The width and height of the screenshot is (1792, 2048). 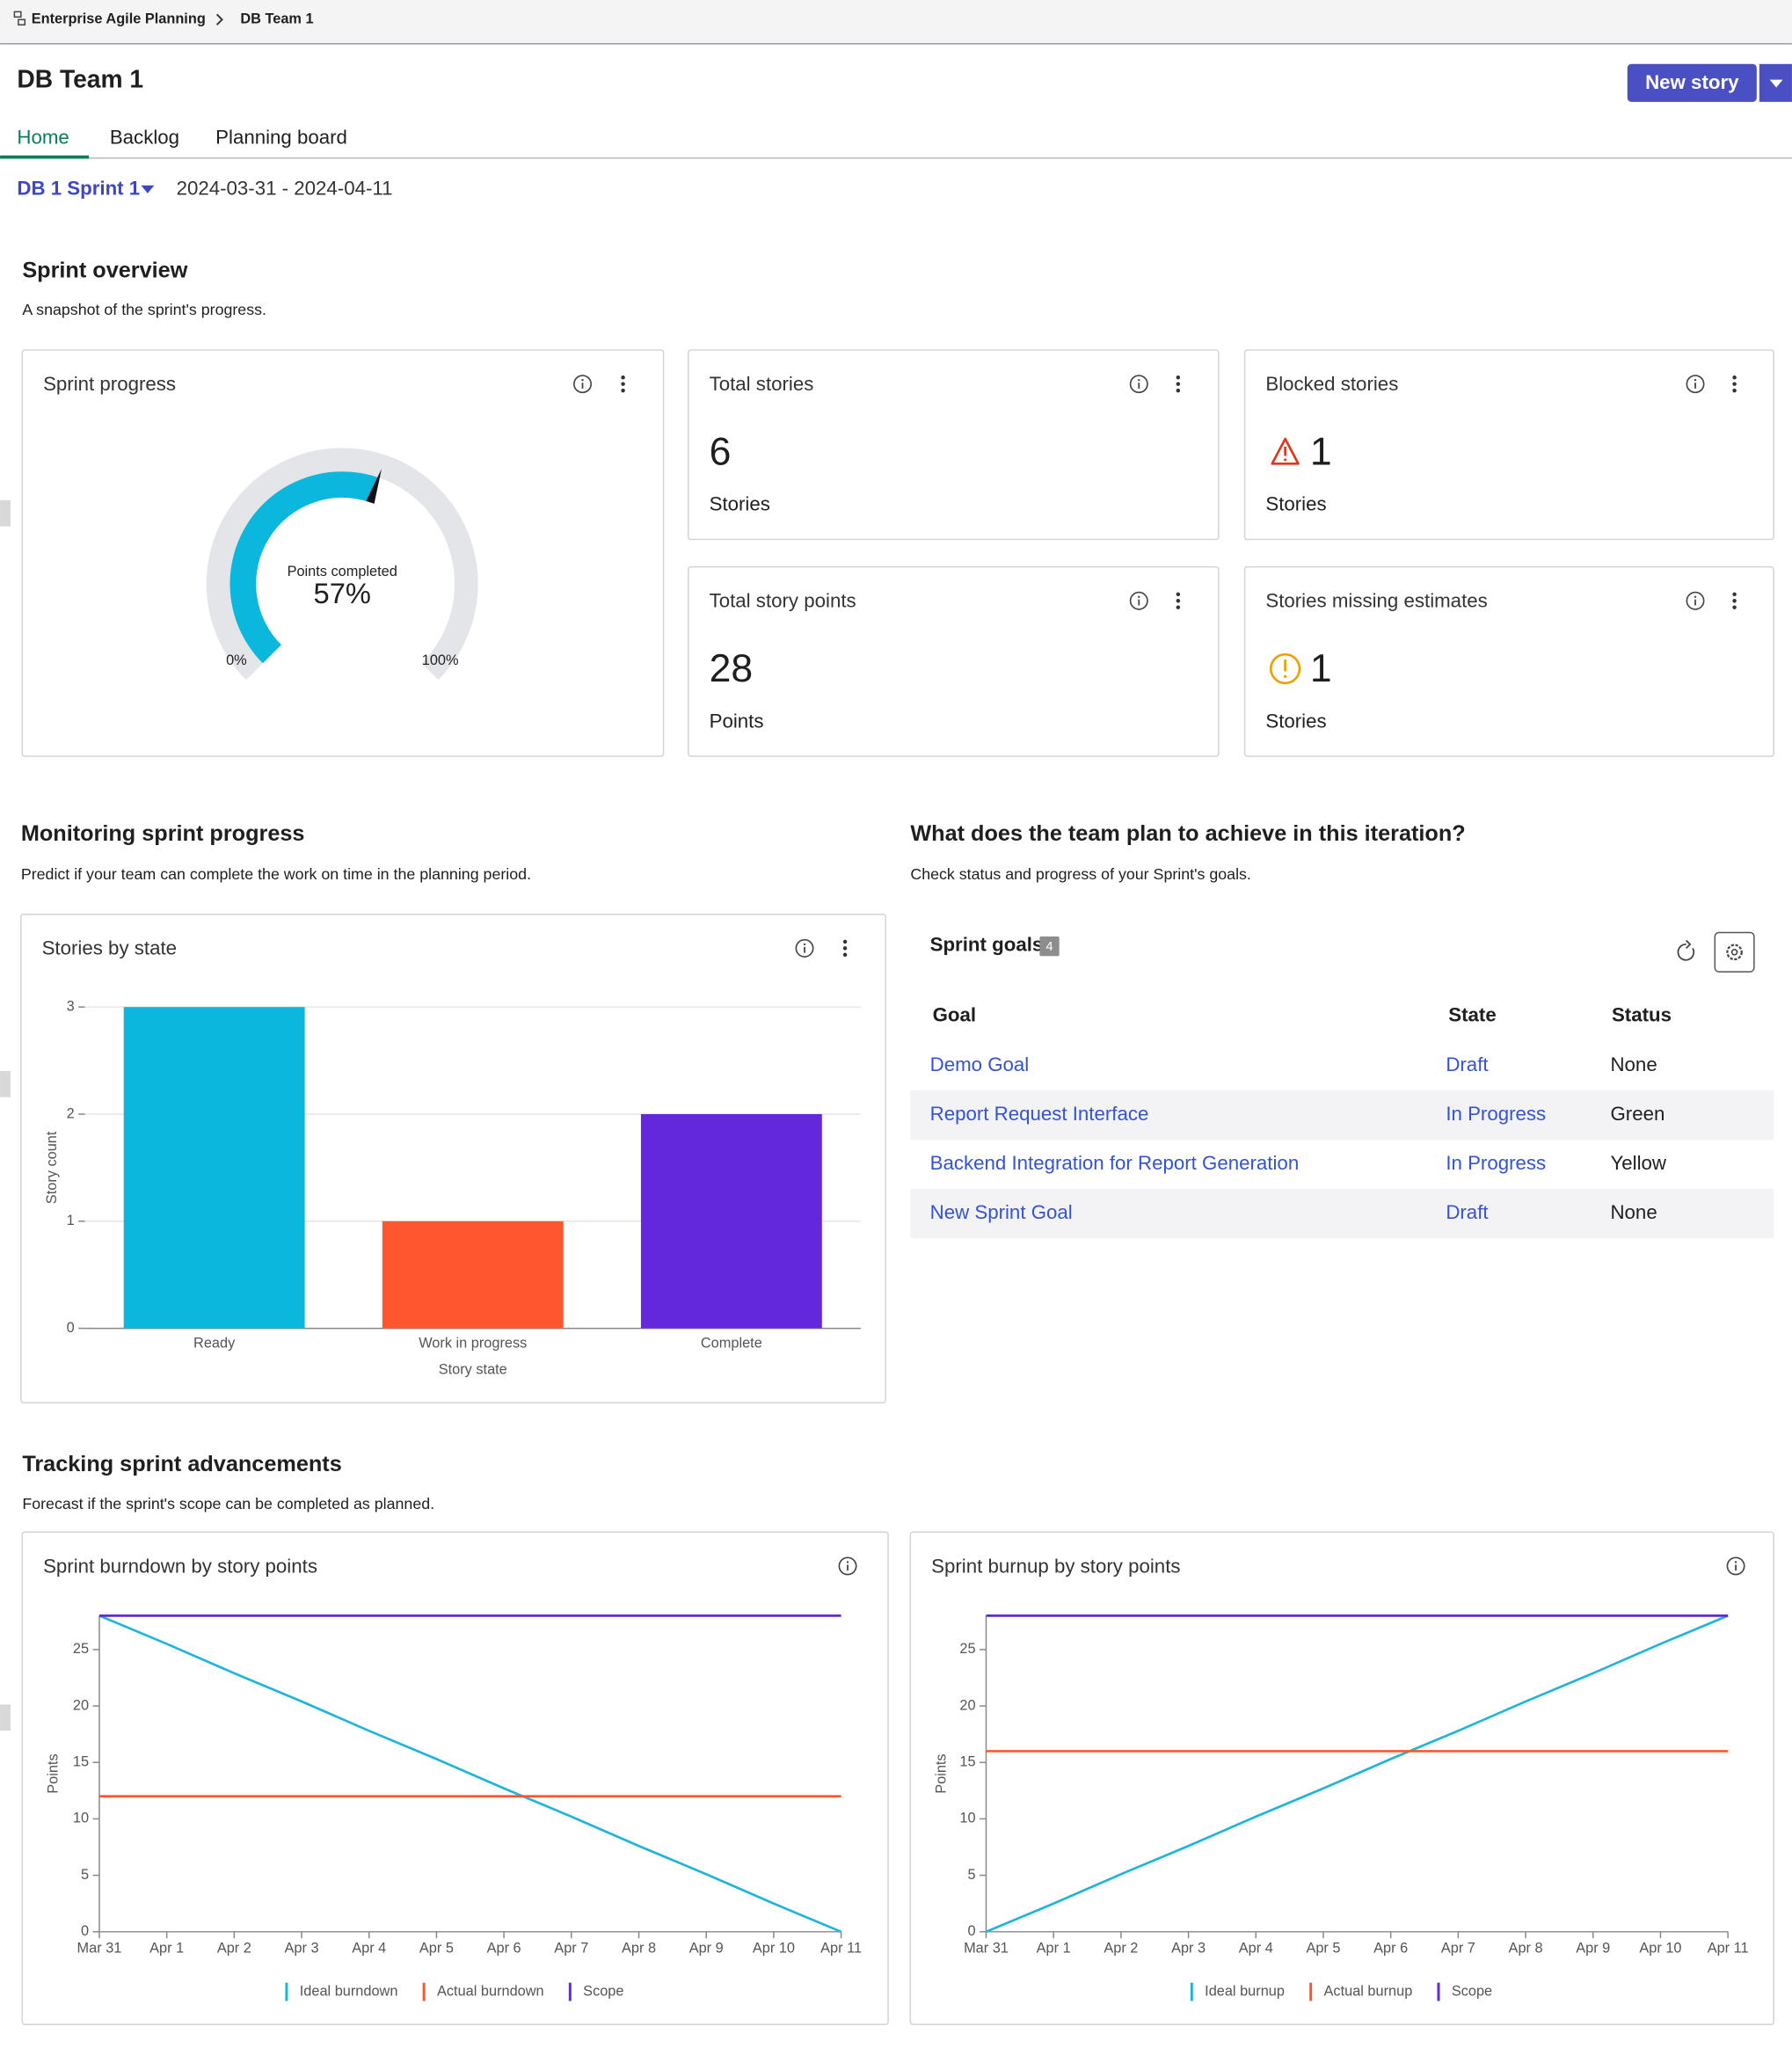 I want to click on section-title: Tracking sprint advancements, so click(x=181, y=1464).